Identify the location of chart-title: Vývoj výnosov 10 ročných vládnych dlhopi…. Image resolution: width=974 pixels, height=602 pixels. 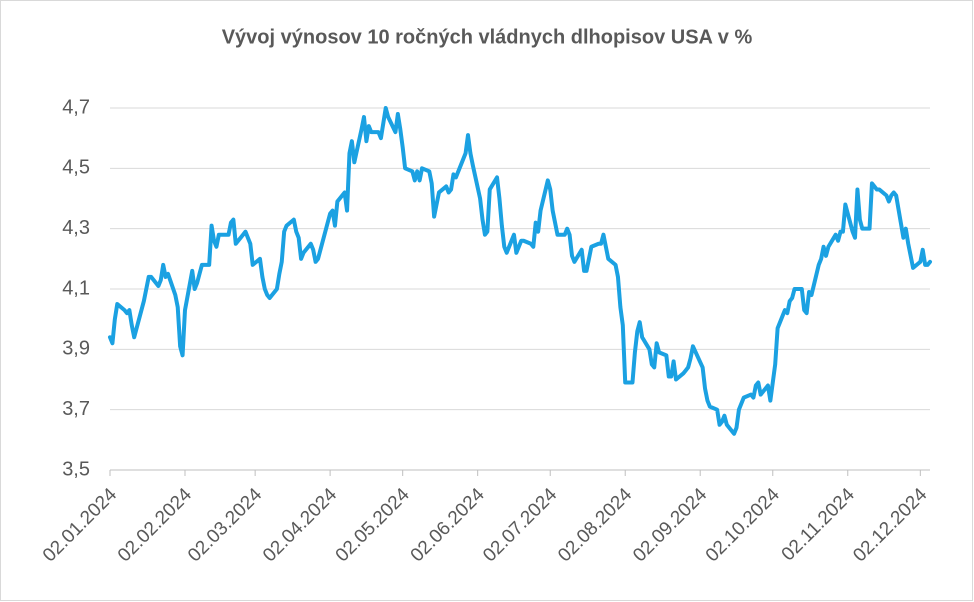
(487, 37).